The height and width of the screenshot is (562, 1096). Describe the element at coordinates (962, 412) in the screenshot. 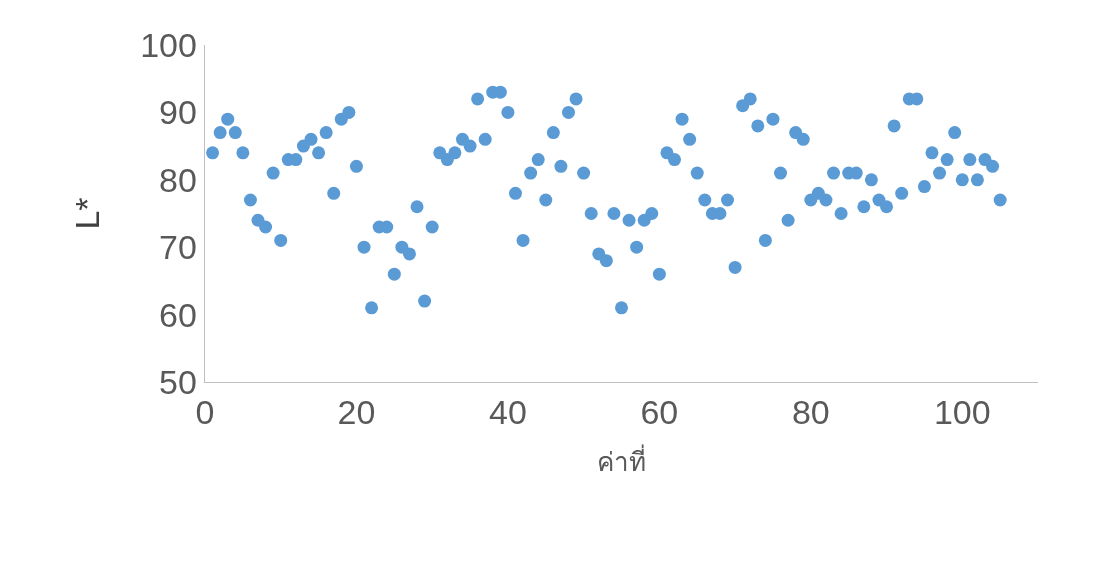

I see `x-tick-label: 100` at that location.